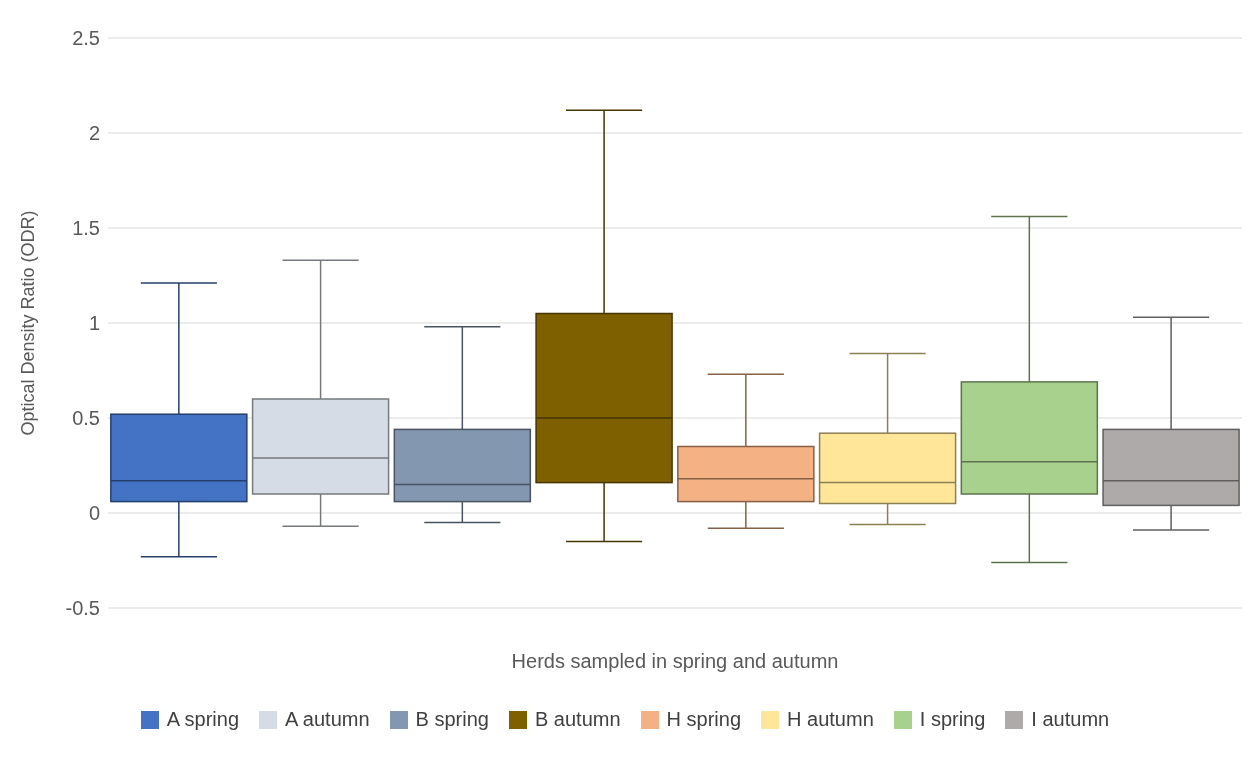  Describe the element at coordinates (94, 323) in the screenshot. I see `y-tick-label: 1` at that location.